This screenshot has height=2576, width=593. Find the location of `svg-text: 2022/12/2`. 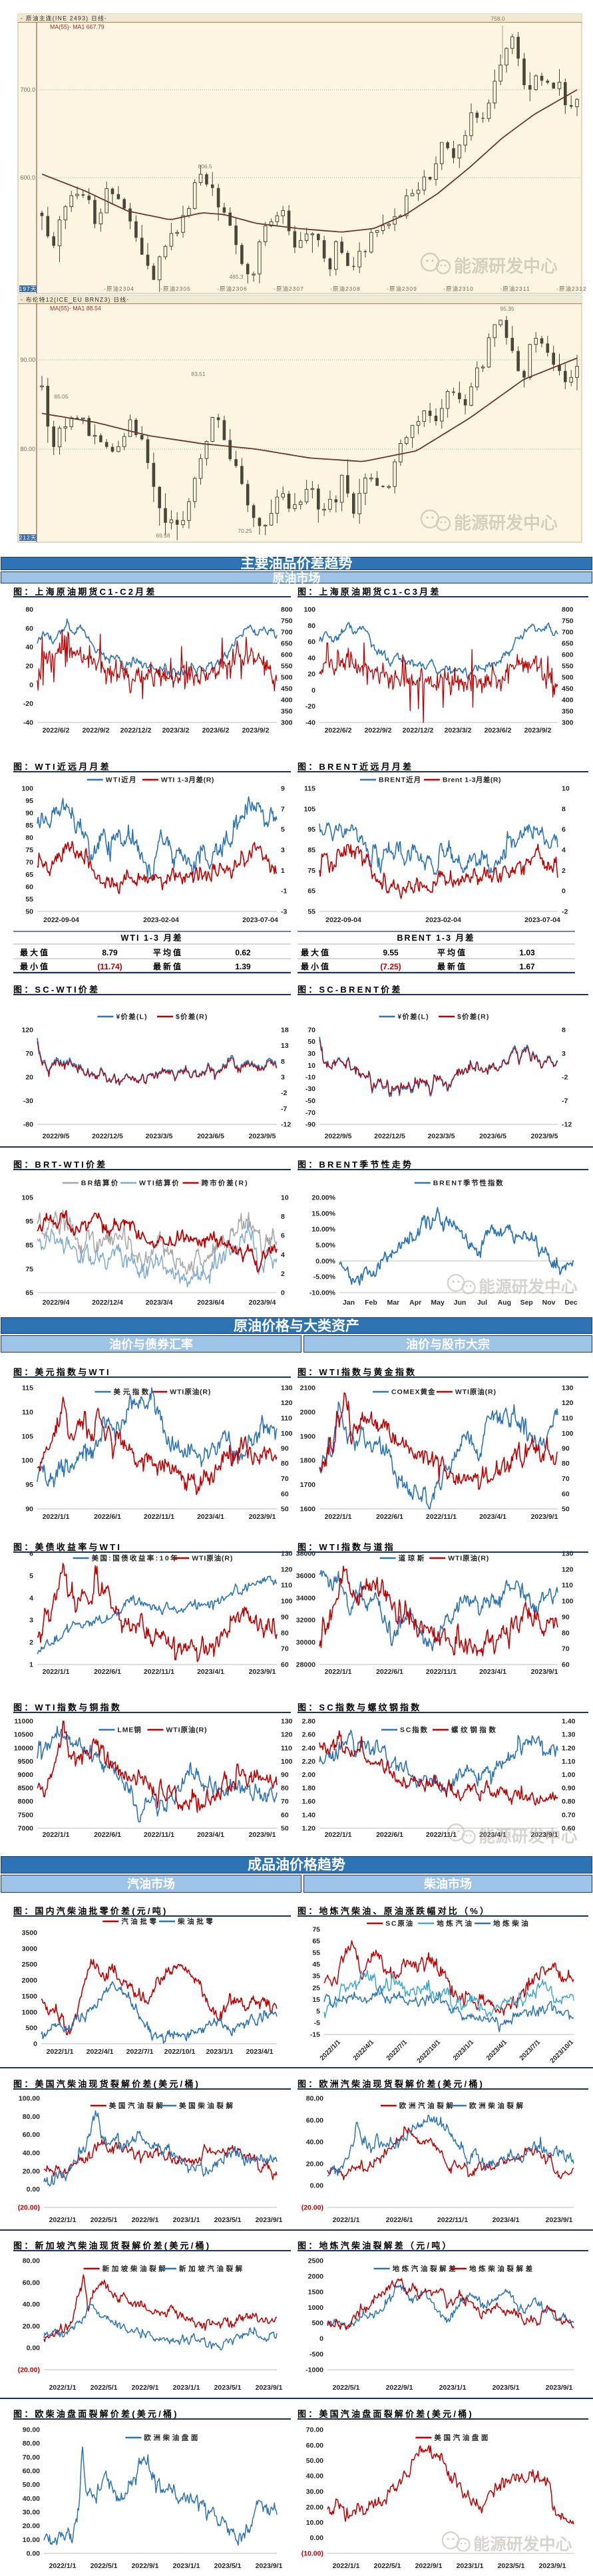

svg-text: 2022/12/2 is located at coordinates (418, 730).